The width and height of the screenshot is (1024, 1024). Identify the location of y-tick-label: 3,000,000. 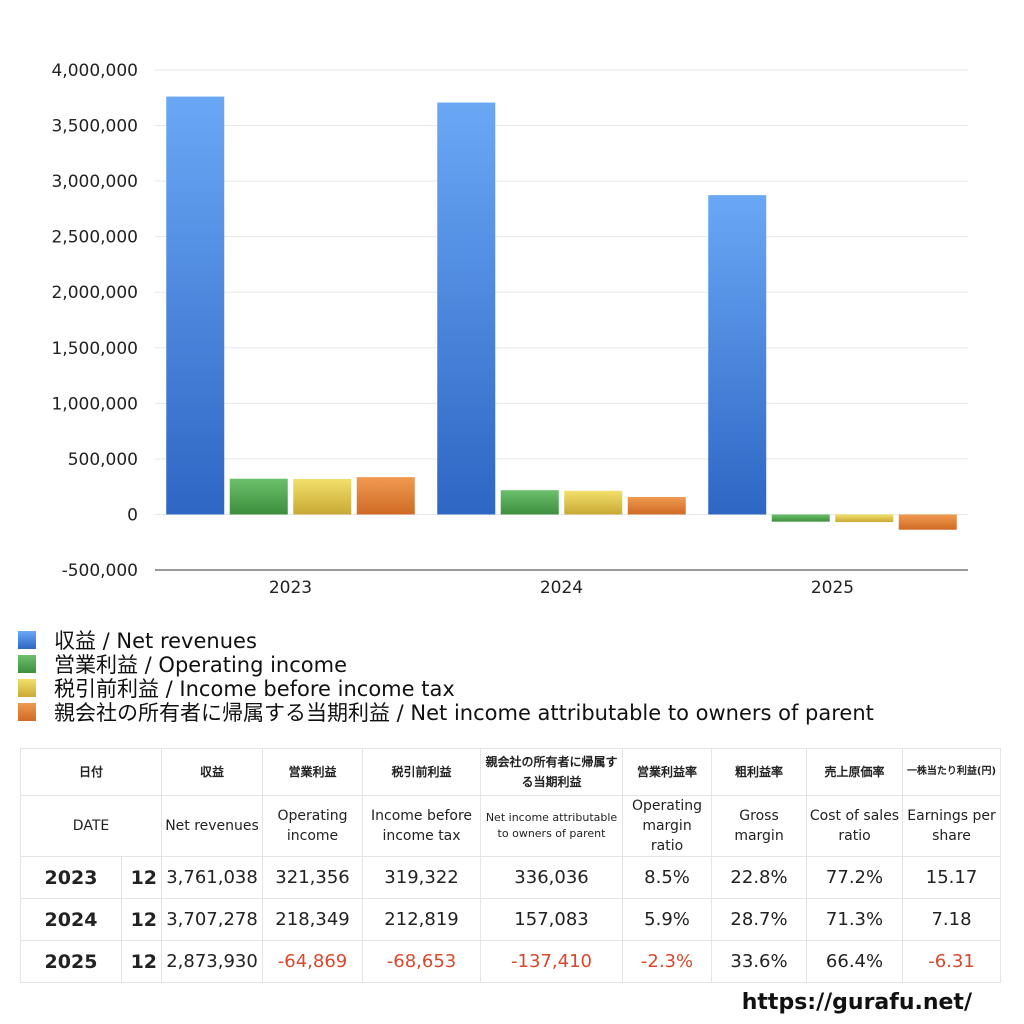
(94, 182).